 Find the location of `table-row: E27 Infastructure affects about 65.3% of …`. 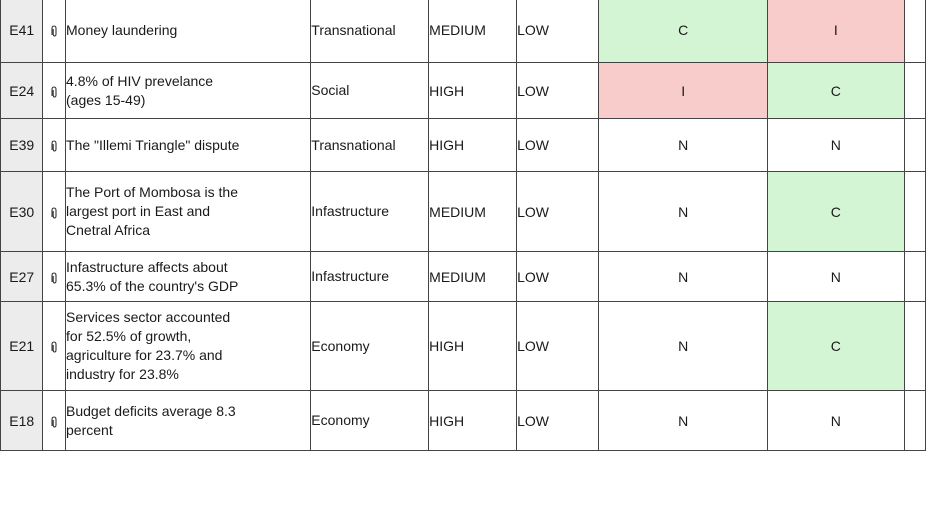

table-row: E27 Infastructure affects about 65.3% of … is located at coordinates (463, 276).